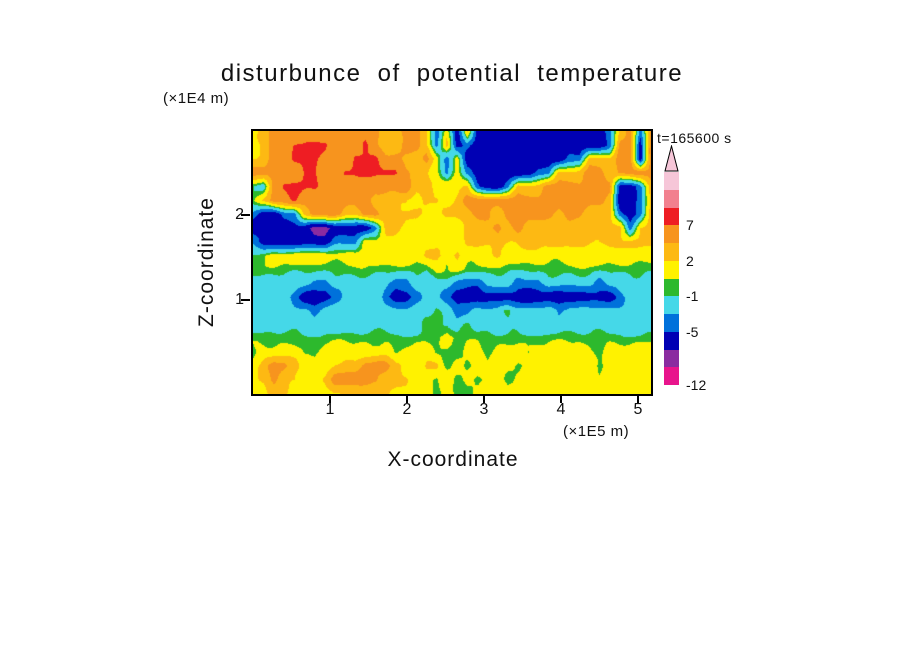  I want to click on colorbar-segments, so click(671, 278).